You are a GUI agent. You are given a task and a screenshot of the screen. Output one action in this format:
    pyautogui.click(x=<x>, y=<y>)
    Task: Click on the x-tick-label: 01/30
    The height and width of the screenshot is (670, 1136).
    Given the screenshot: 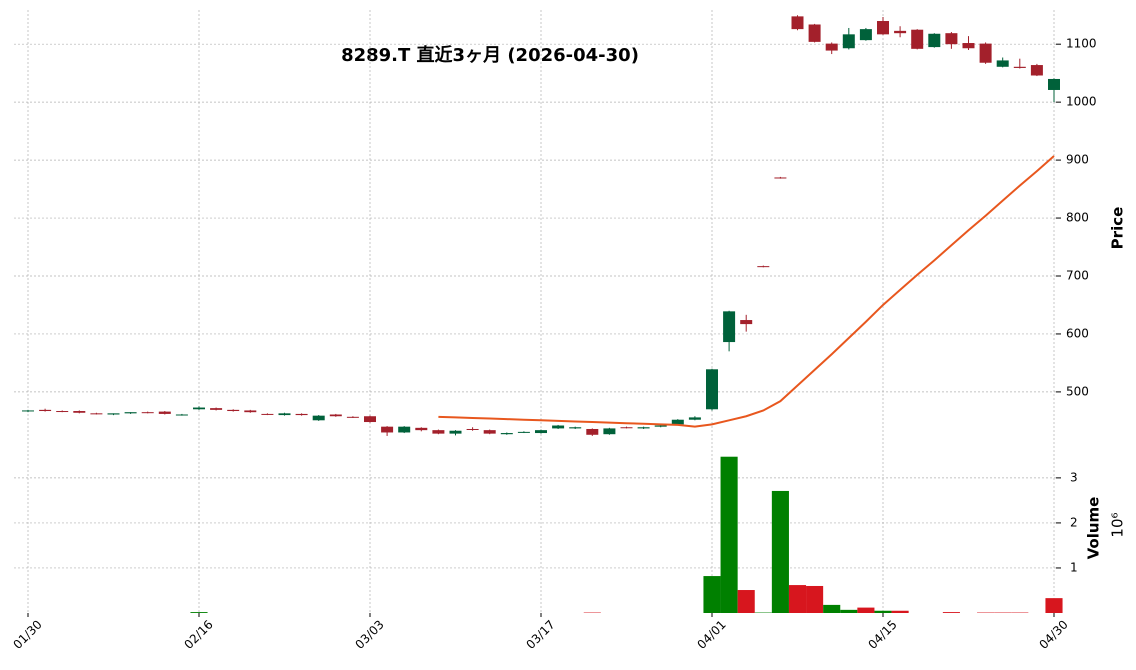 What is the action you would take?
    pyautogui.click(x=27, y=634)
    